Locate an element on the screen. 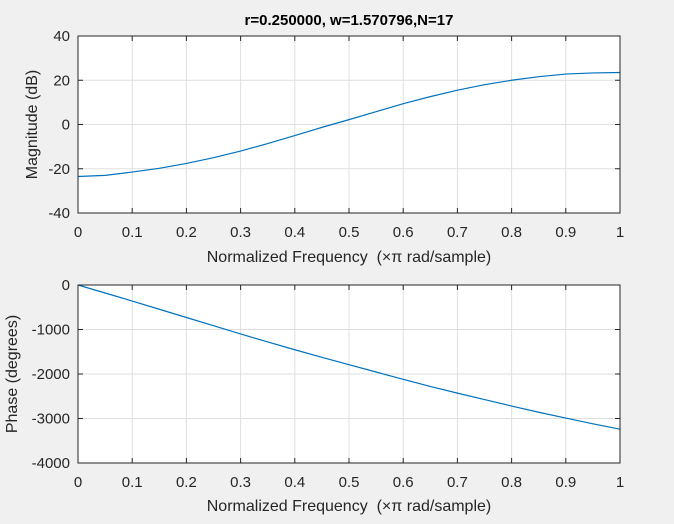 The width and height of the screenshot is (674, 524). y-tick-label: -2000 is located at coordinates (51, 374).